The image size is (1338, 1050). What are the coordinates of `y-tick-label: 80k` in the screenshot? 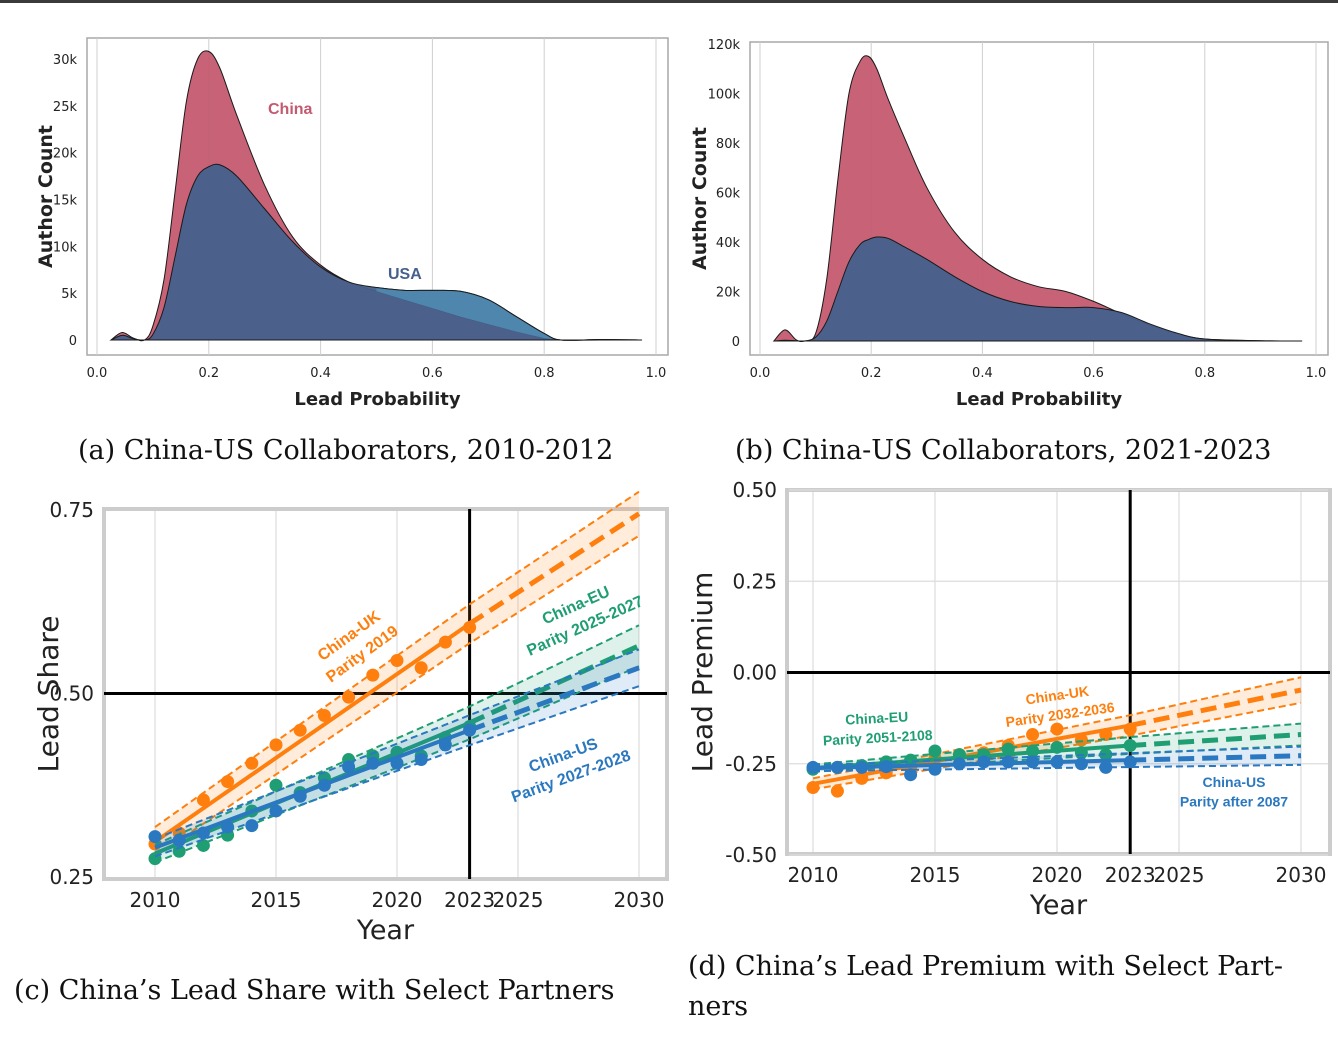 It's located at (728, 144).